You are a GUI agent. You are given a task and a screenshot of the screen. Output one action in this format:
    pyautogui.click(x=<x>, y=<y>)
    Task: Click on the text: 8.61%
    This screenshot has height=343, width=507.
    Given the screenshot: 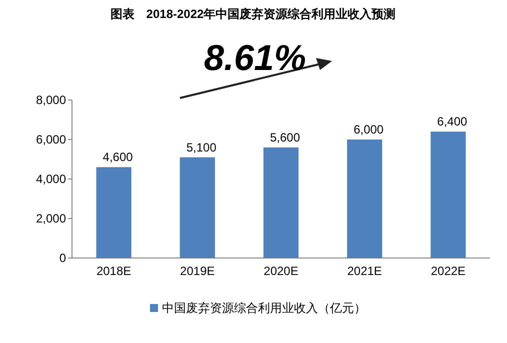 What is the action you would take?
    pyautogui.click(x=255, y=57)
    